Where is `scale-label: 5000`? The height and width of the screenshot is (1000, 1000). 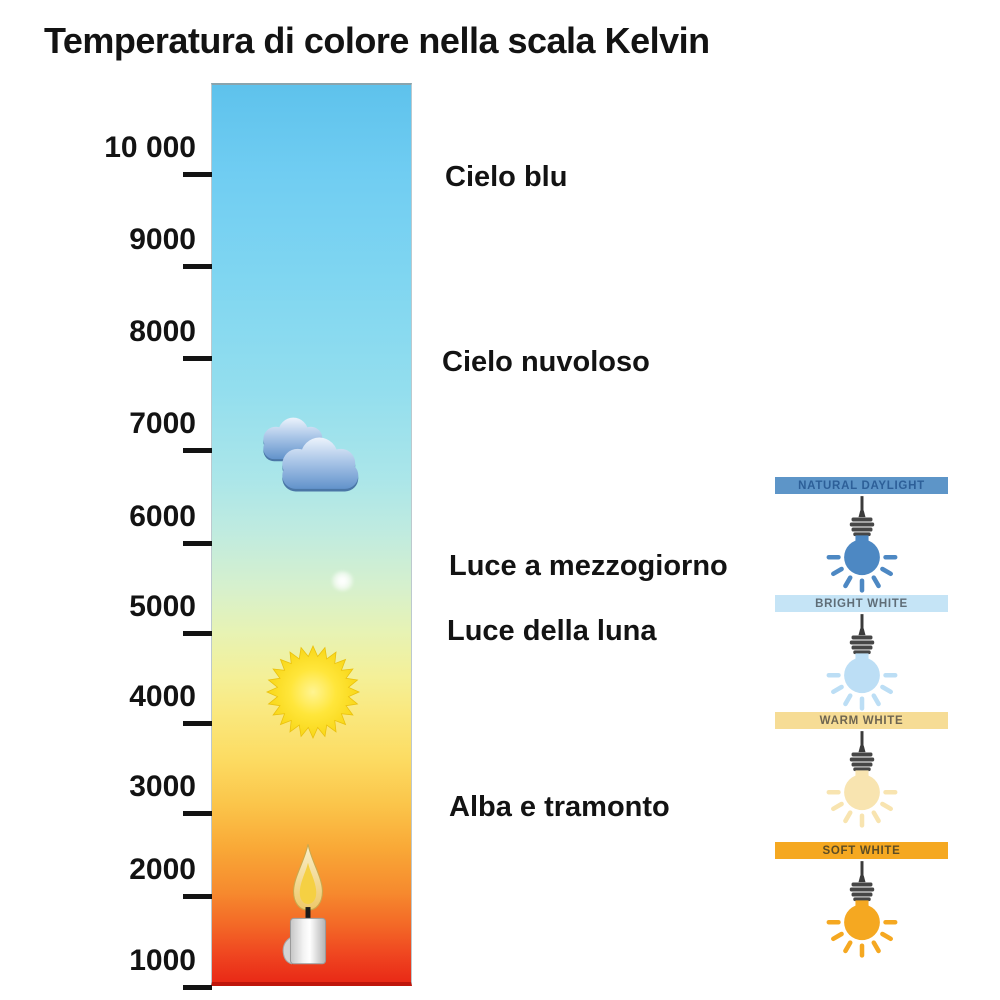 scale-label: 5000 is located at coordinates (162, 606).